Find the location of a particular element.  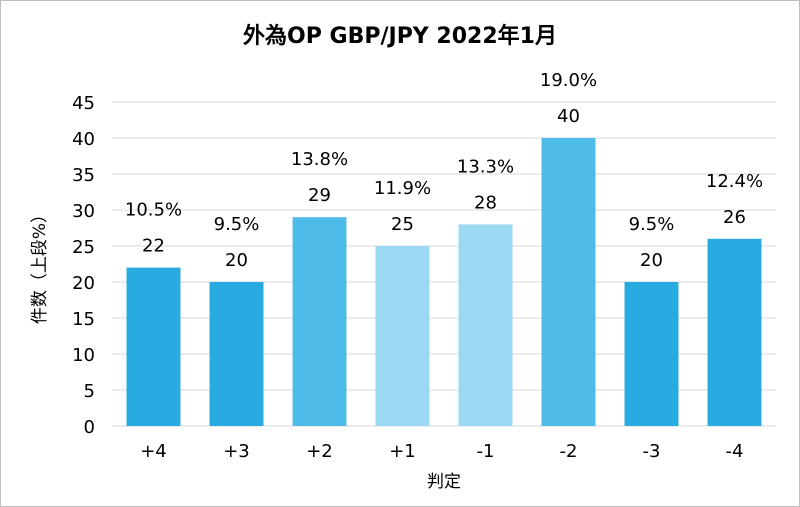

y-tick-label: 45 is located at coordinates (83, 103).